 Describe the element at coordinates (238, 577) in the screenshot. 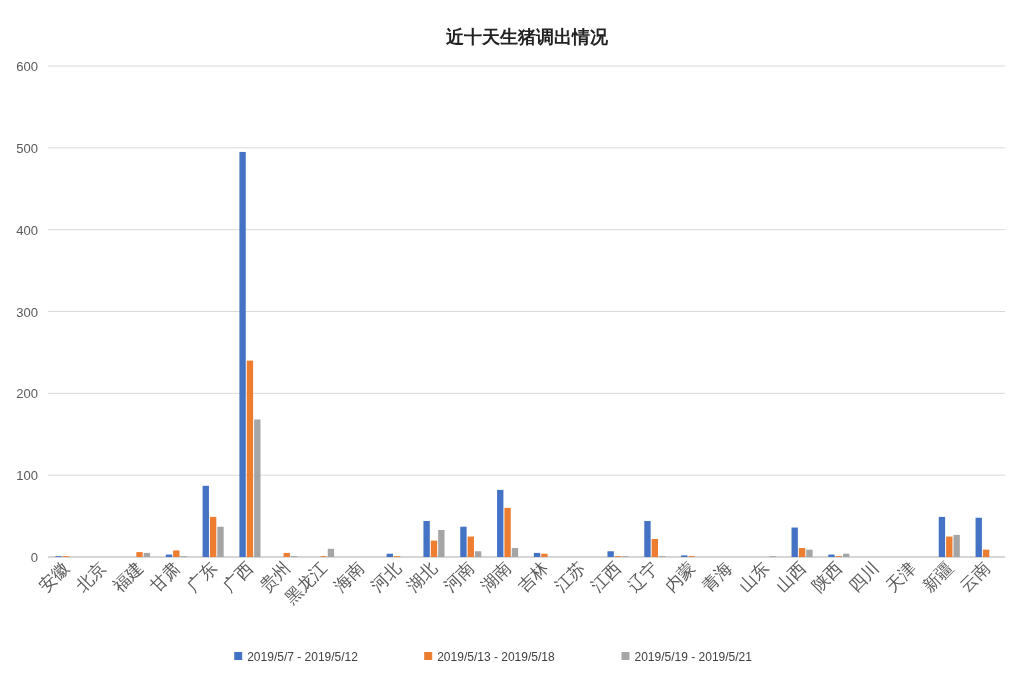

I see `x-tick-label: 广西` at that location.